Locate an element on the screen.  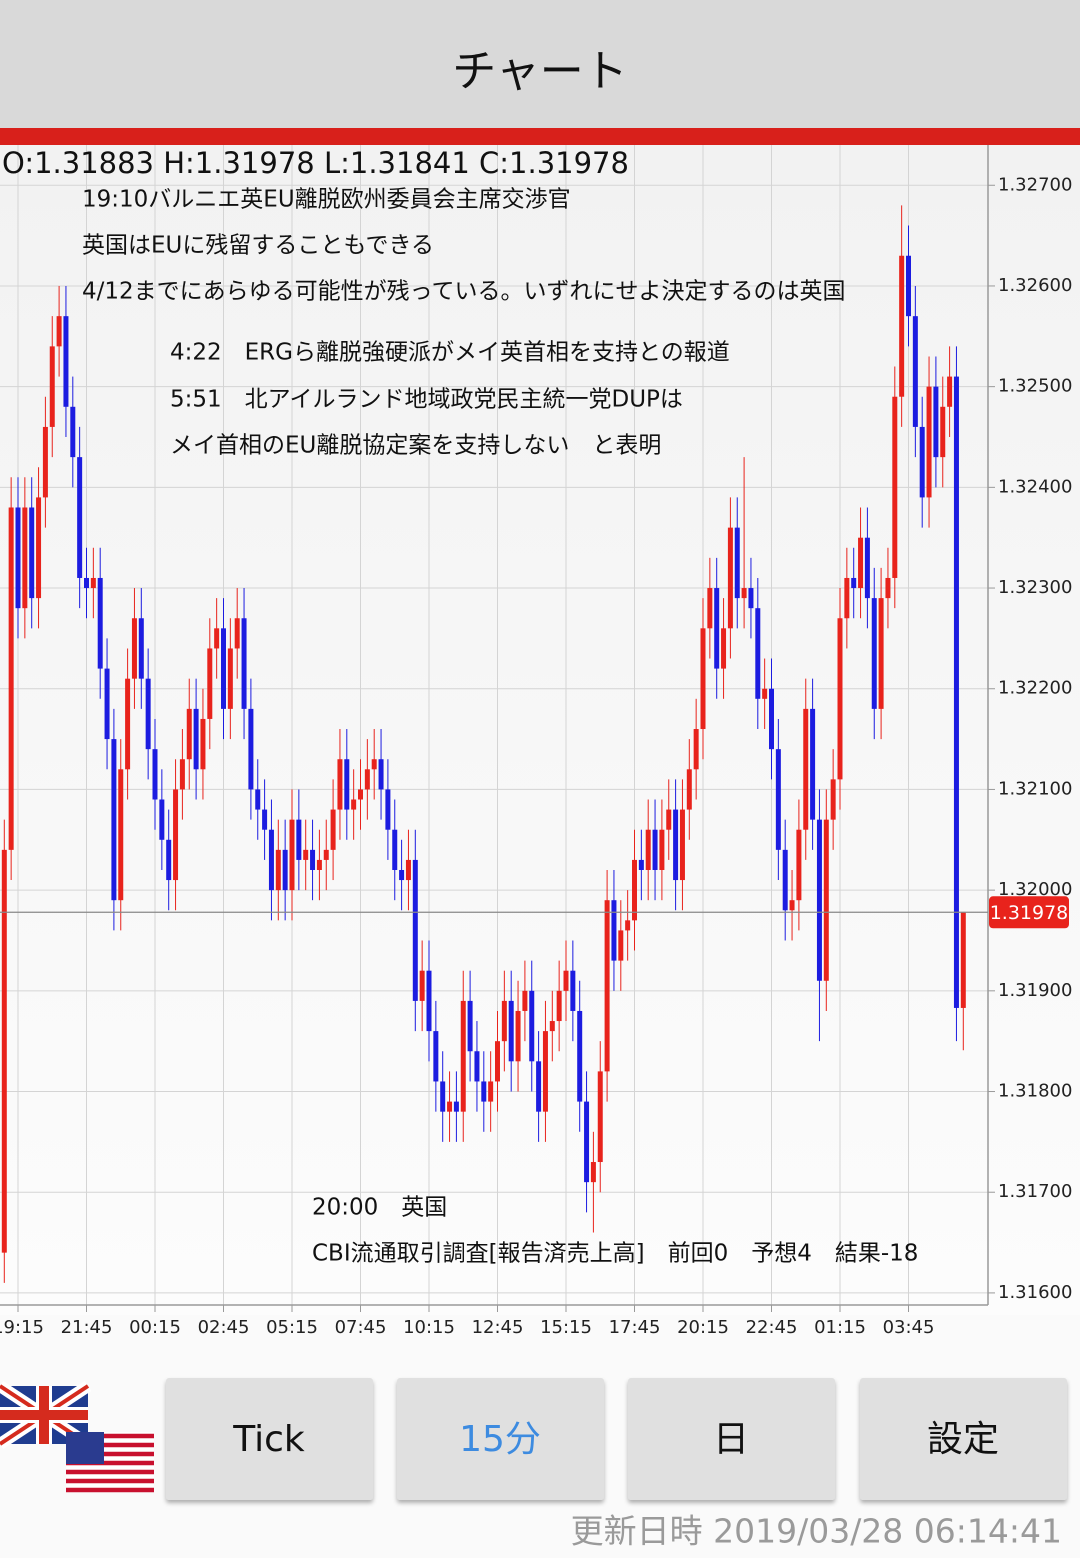
x-tick-label: 10:15 is located at coordinates (429, 1327).